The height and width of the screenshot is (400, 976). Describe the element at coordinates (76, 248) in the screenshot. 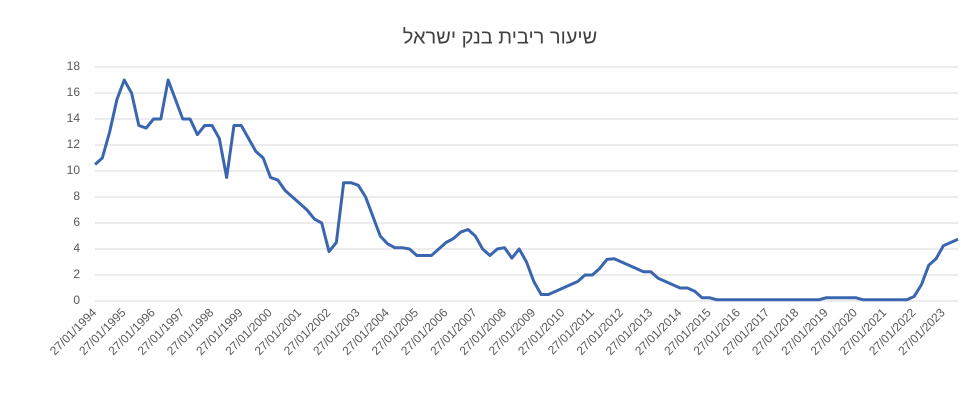

I see `y-tick-label: 4` at that location.